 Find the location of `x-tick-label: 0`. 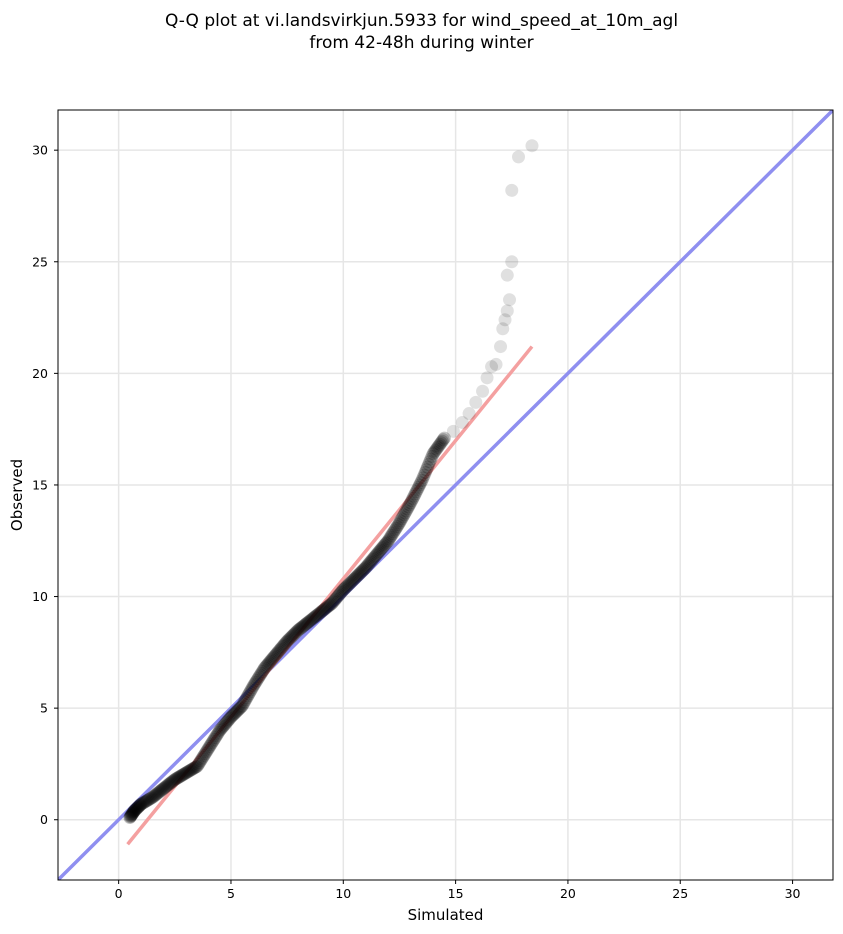

x-tick-label: 0 is located at coordinates (119, 893).